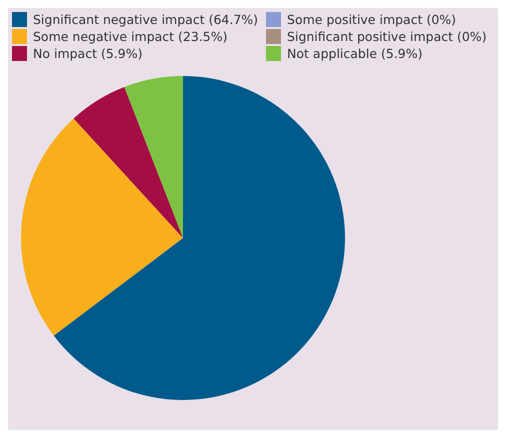  I want to click on legend-label: No impact (5.9%), so click(87, 53).